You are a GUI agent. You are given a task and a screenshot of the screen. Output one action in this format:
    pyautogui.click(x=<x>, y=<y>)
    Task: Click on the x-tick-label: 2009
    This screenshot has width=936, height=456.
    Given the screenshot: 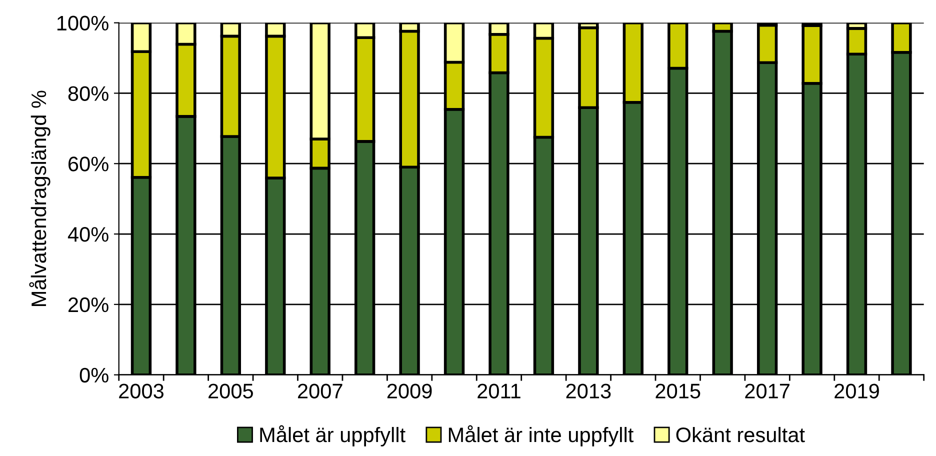 What is the action you would take?
    pyautogui.click(x=409, y=391)
    